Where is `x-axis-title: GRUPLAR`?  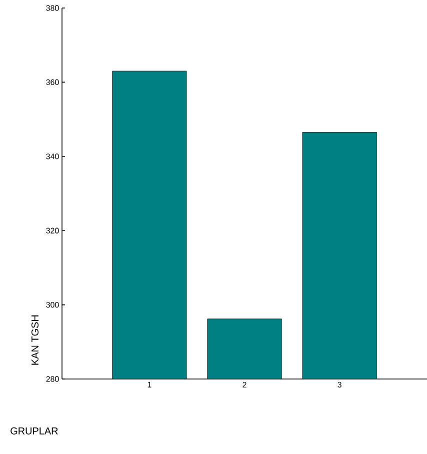 x-axis-title: GRUPLAR is located at coordinates (34, 430).